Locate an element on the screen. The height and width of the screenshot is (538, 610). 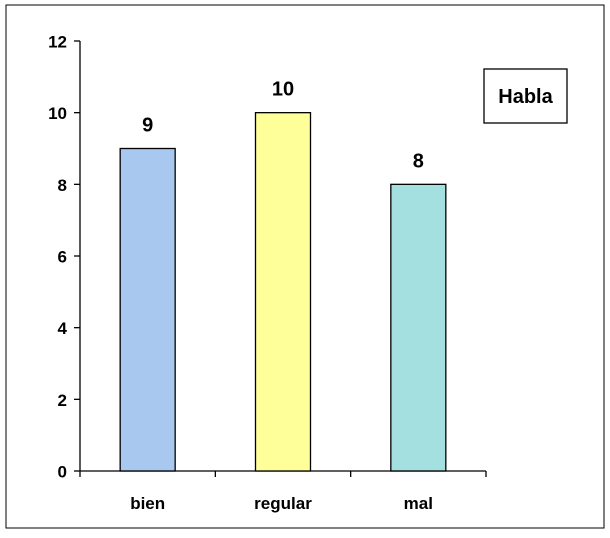
y-tick-label: 8 is located at coordinates (62, 185).